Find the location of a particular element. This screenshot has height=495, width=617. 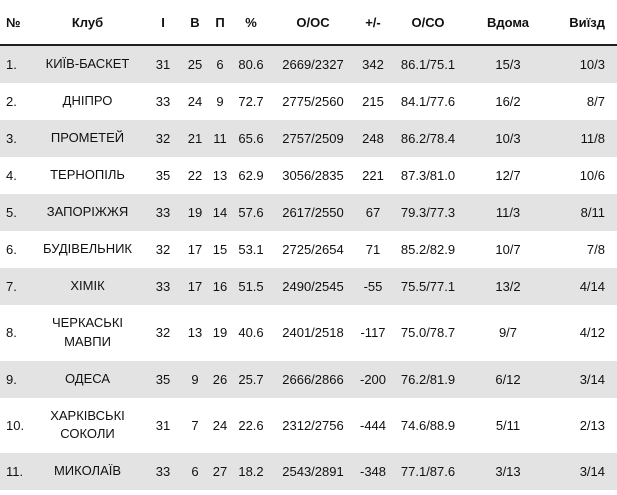

points-cell: 2775/2560 is located at coordinates (313, 101).